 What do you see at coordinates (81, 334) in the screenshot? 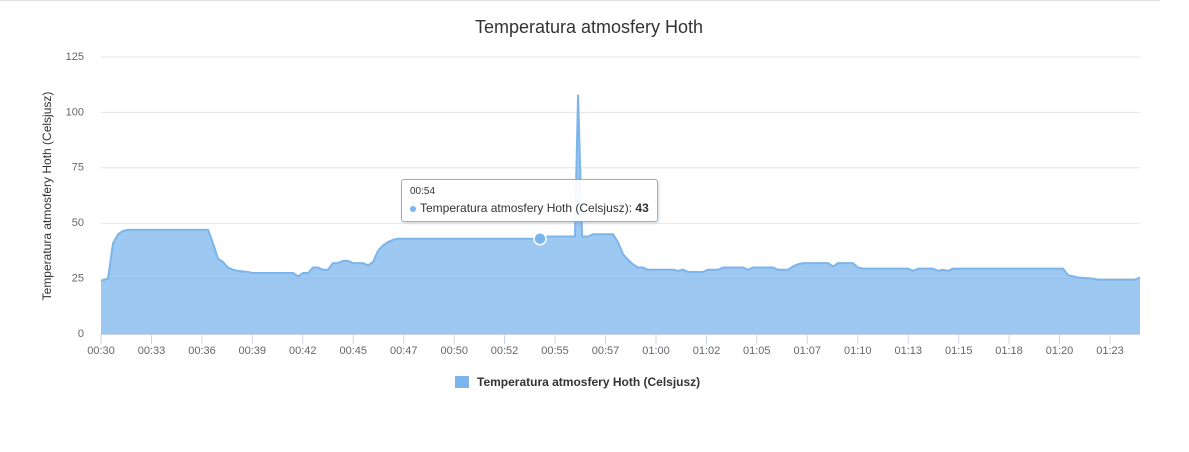
I see `y-tick-label: 0` at bounding box center [81, 334].